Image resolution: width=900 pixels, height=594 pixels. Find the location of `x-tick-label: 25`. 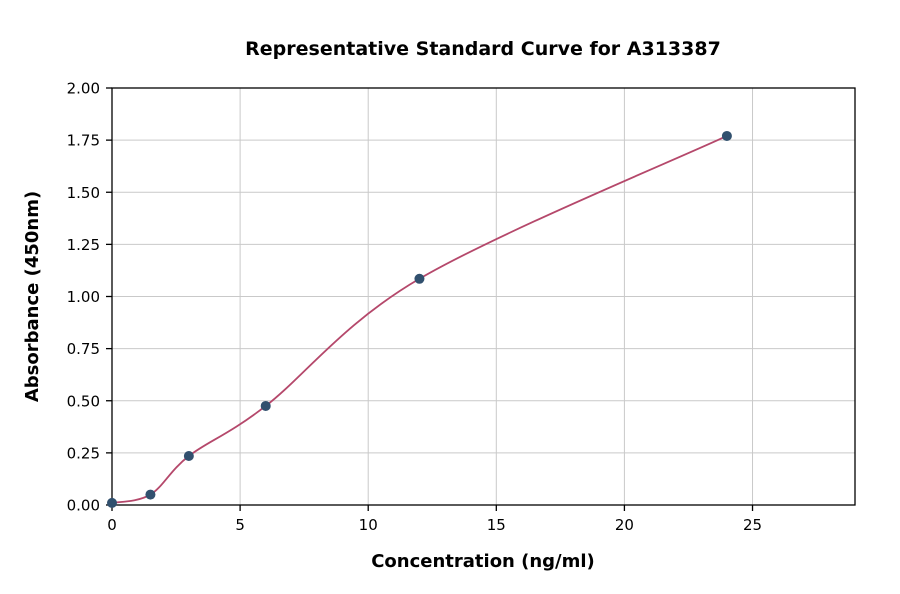

x-tick-label: 25 is located at coordinates (752, 525).